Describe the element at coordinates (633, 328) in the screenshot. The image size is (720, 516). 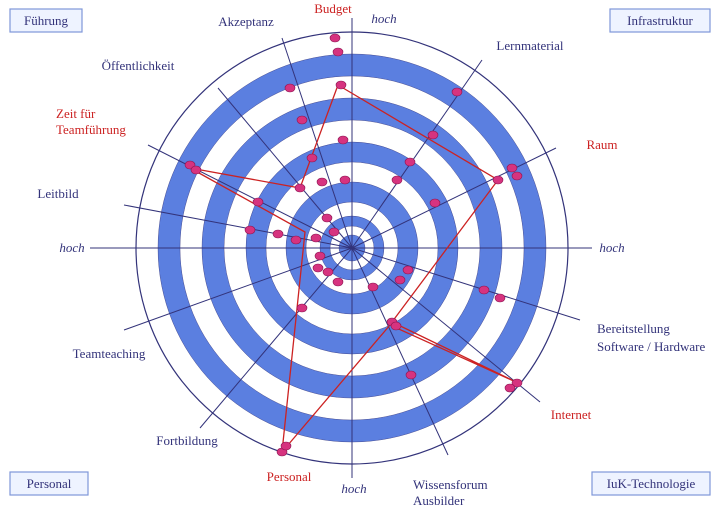
I see `spoke-label: Bereitstellung` at that location.